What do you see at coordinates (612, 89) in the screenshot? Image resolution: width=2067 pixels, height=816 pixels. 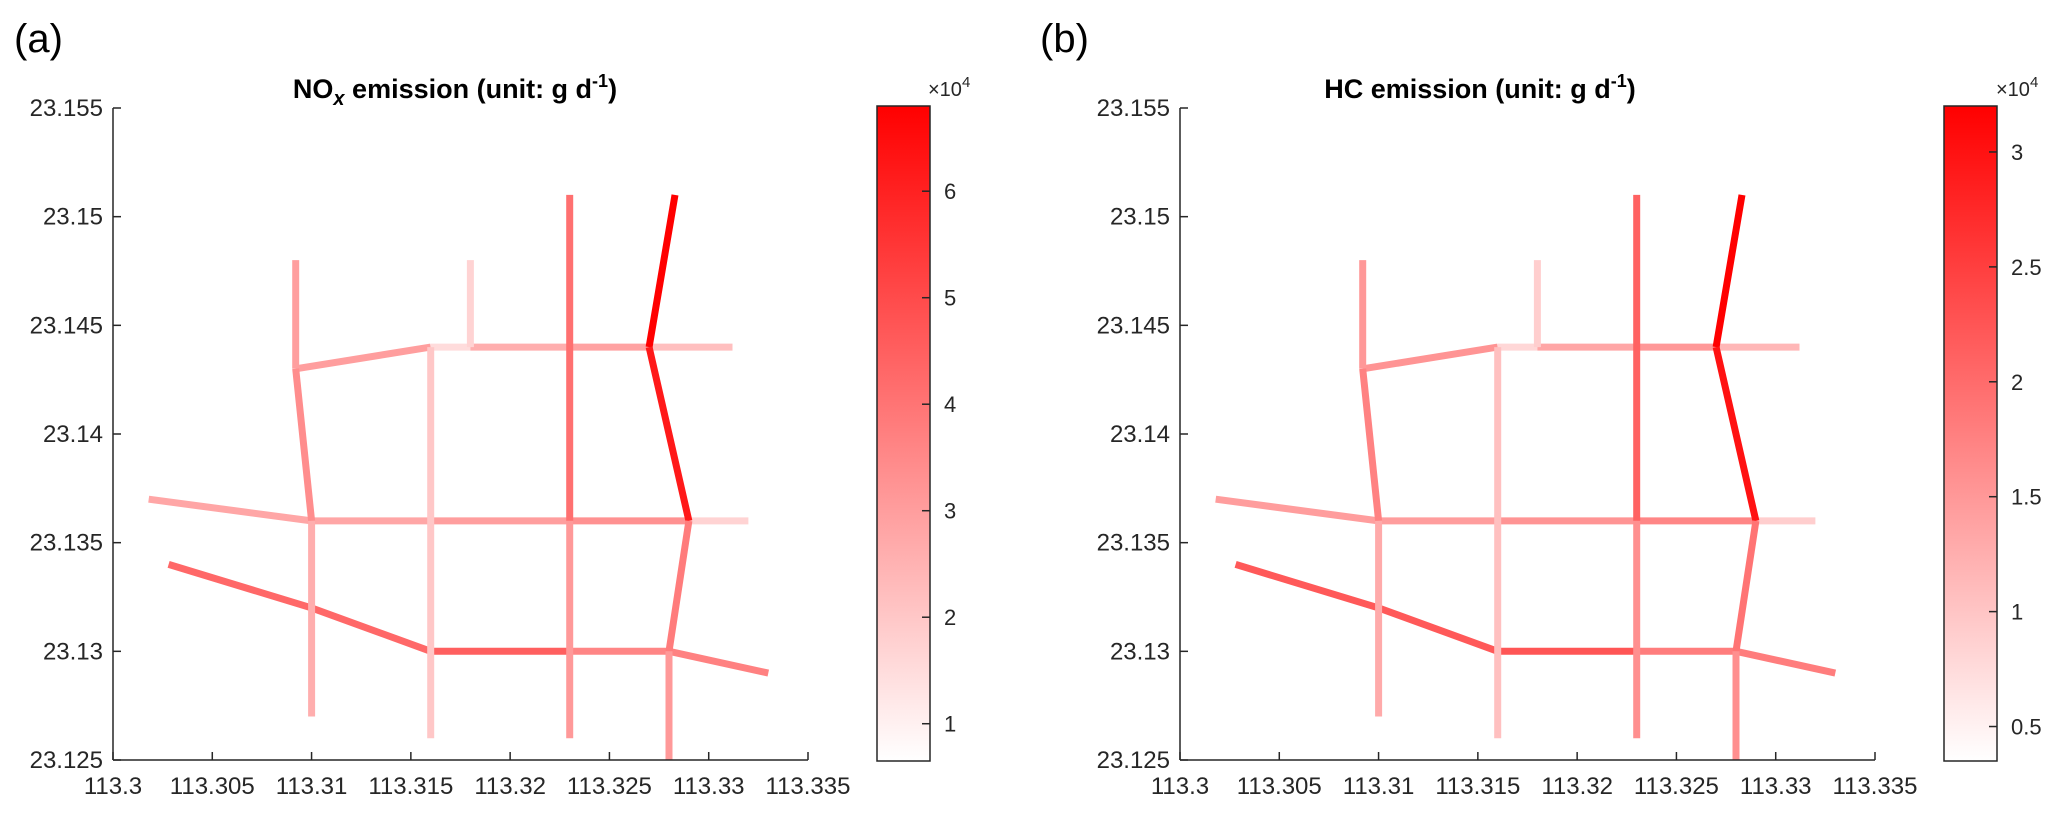 I see `panel-a-title-end: )` at bounding box center [612, 89].